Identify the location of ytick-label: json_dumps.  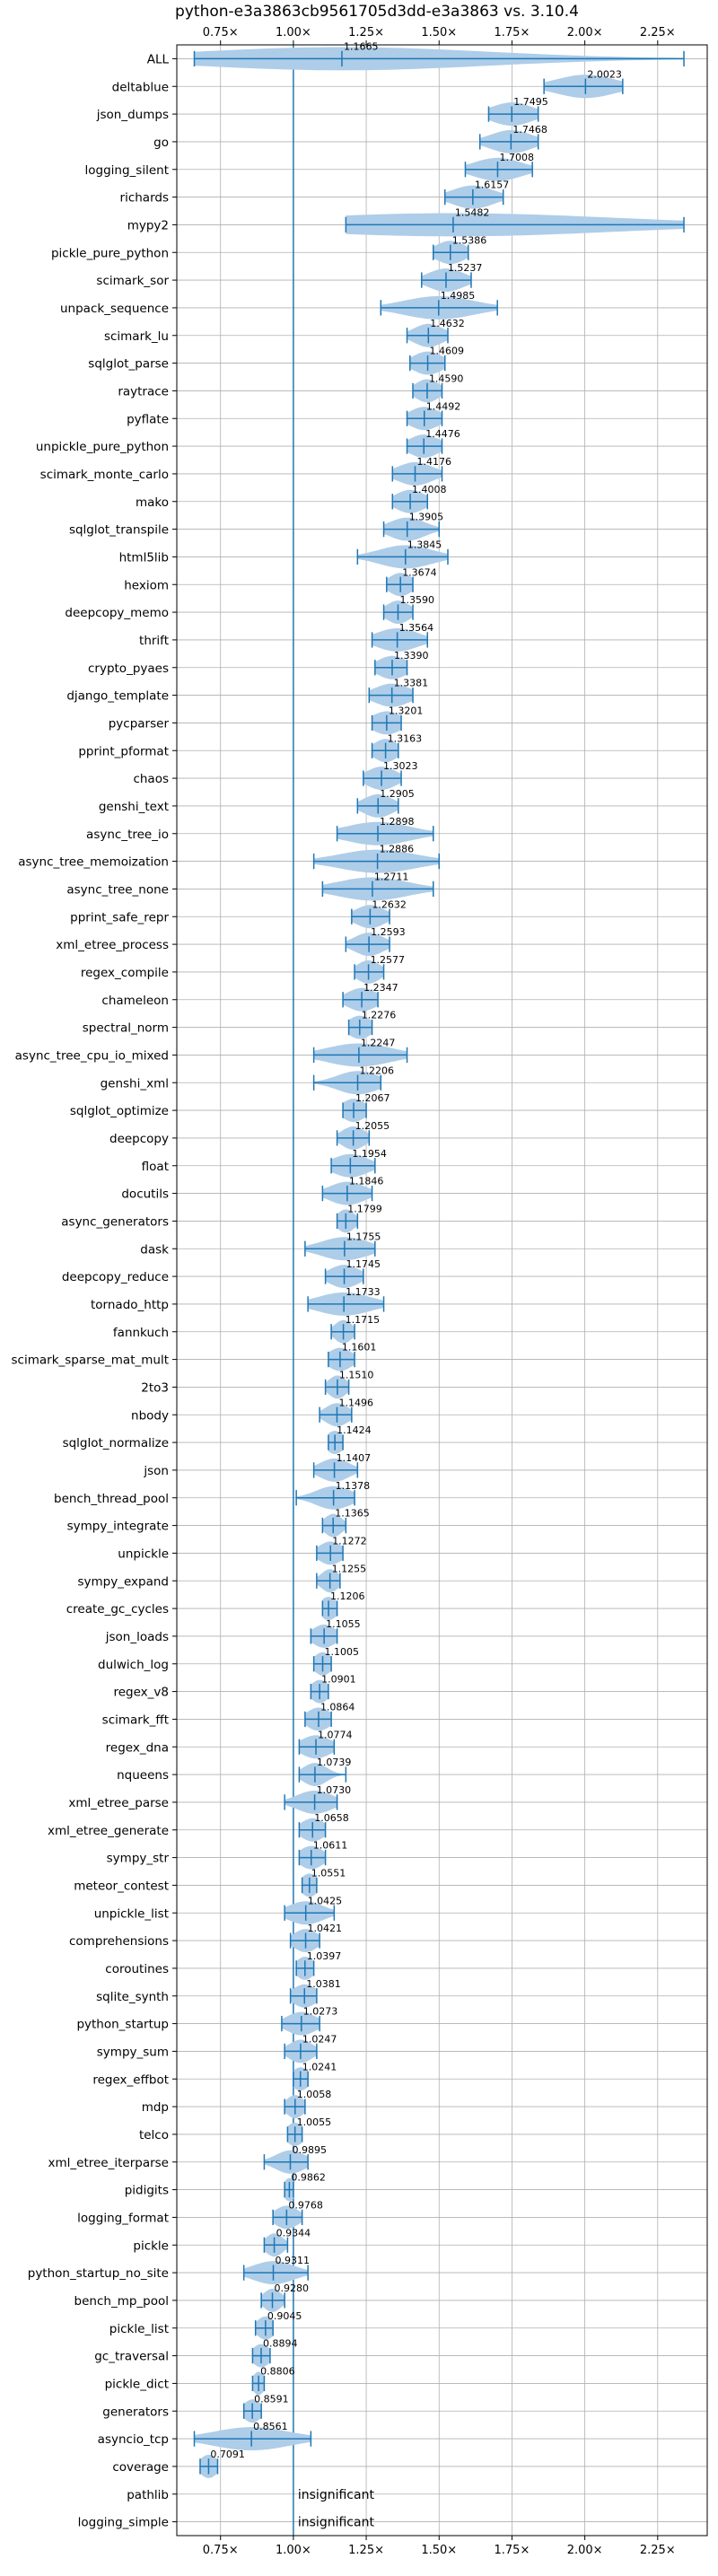
(132, 115).